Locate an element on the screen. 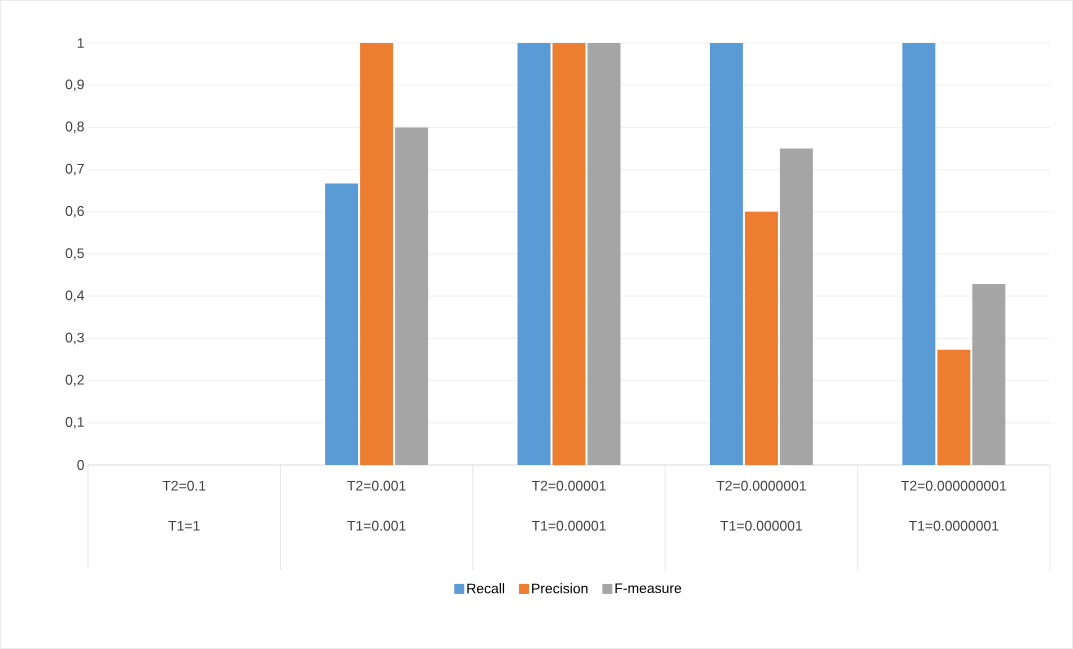  y-tick-label: 0,6 is located at coordinates (74, 212).